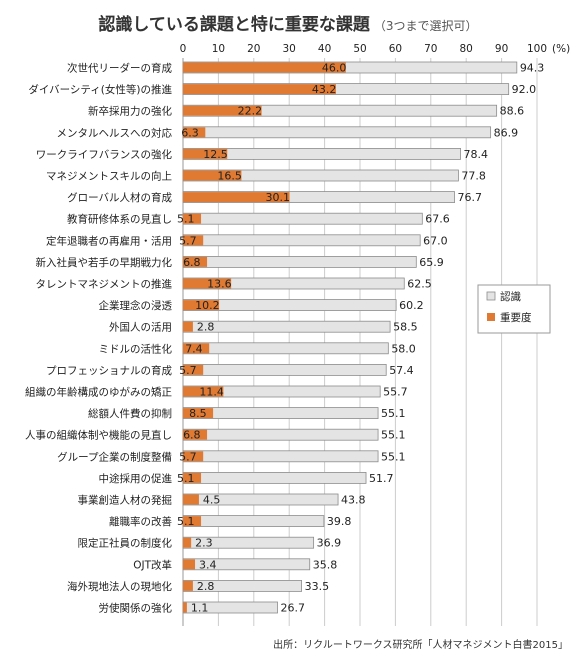 Image resolution: width=576 pixels, height=657 pixels. What do you see at coordinates (119, 586) in the screenshot?
I see `category-label: 海外現地法人の現地化` at bounding box center [119, 586].